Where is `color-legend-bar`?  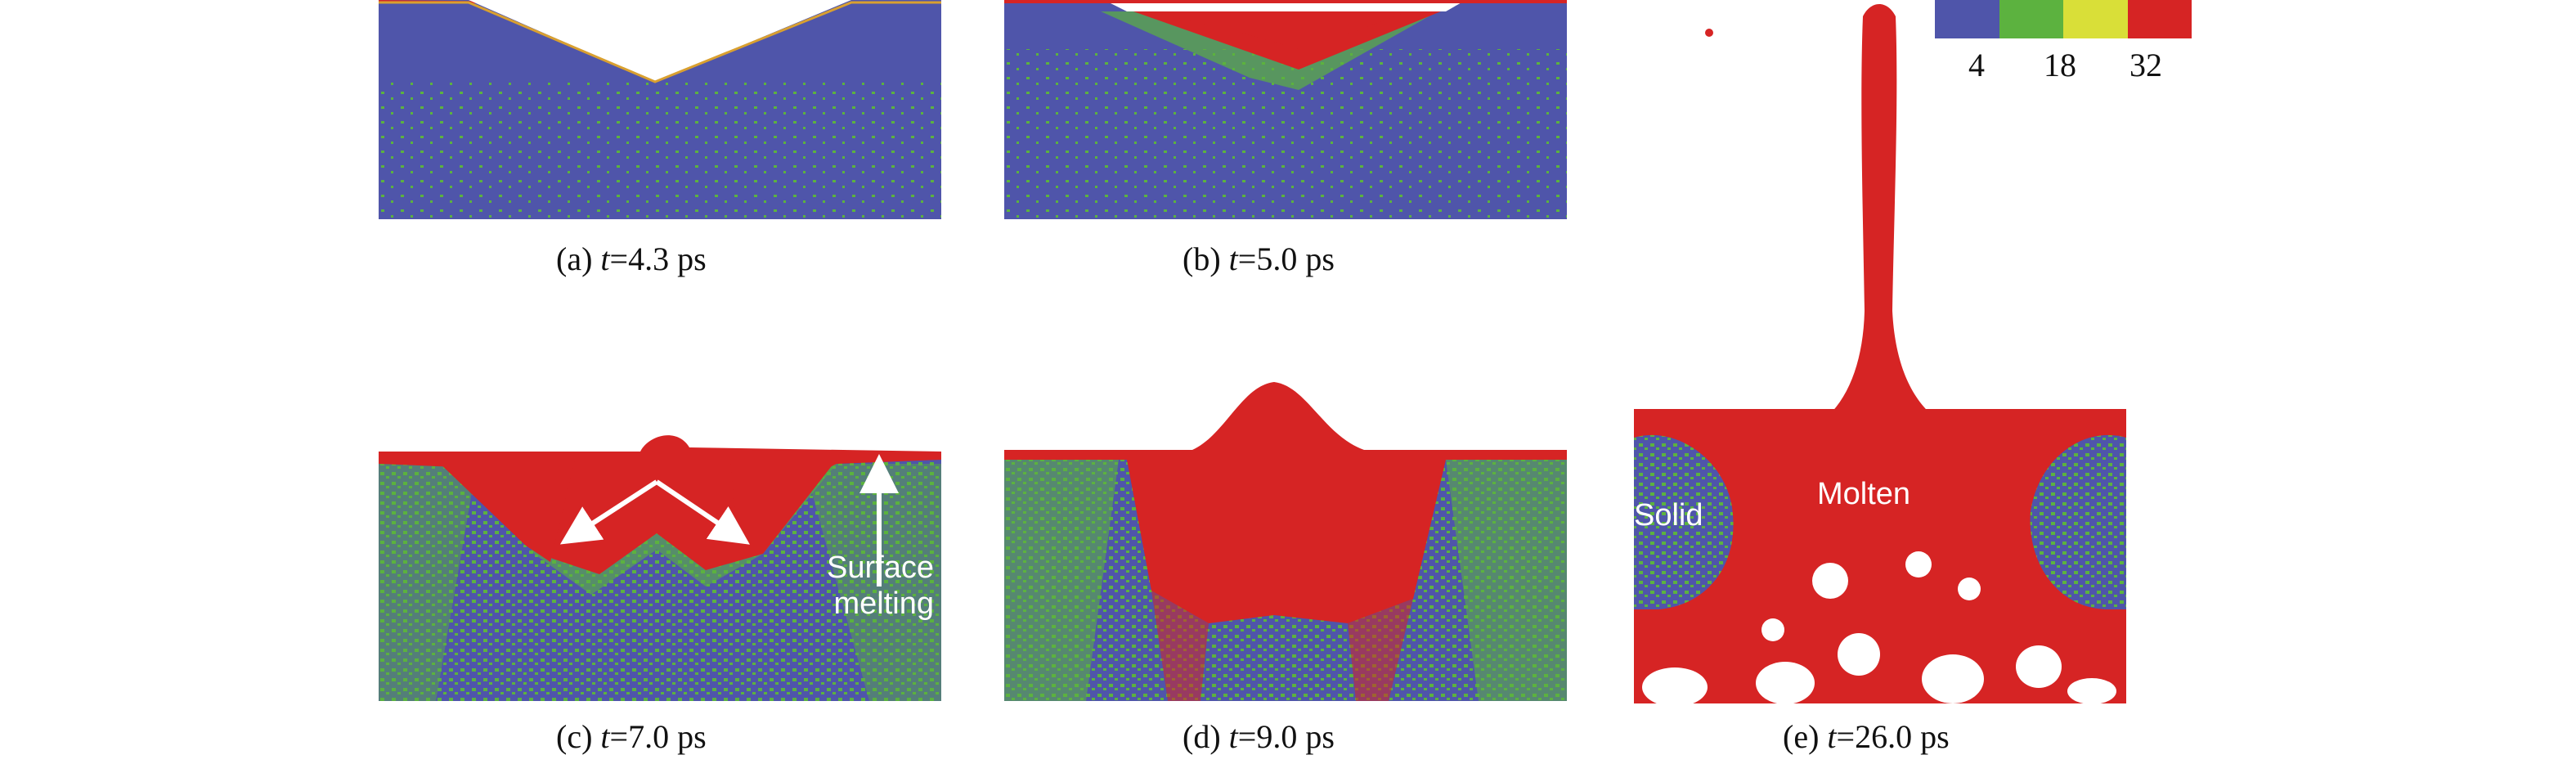 color-legend-bar is located at coordinates (2063, 19).